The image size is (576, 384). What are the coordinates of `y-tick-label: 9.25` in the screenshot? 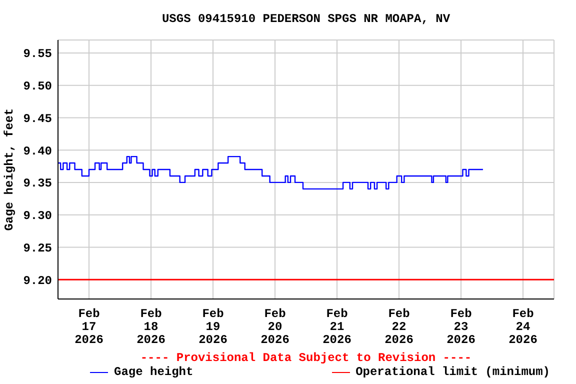 It's located at (37, 248).